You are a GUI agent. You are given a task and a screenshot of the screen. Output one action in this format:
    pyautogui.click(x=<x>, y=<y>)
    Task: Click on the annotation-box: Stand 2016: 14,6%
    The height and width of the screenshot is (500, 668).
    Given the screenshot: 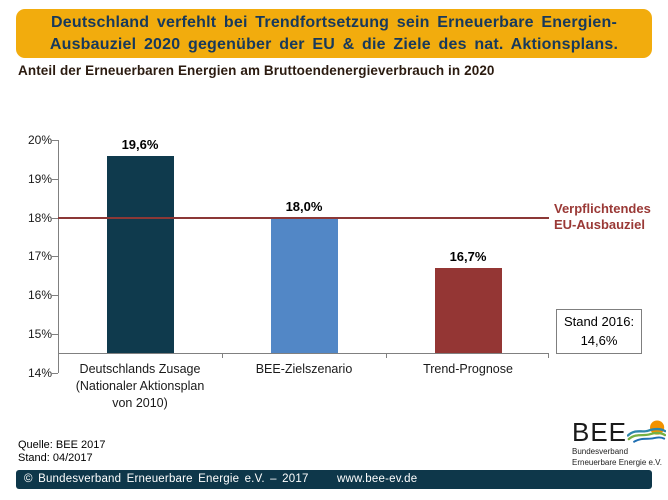 What is the action you would take?
    pyautogui.click(x=599, y=331)
    